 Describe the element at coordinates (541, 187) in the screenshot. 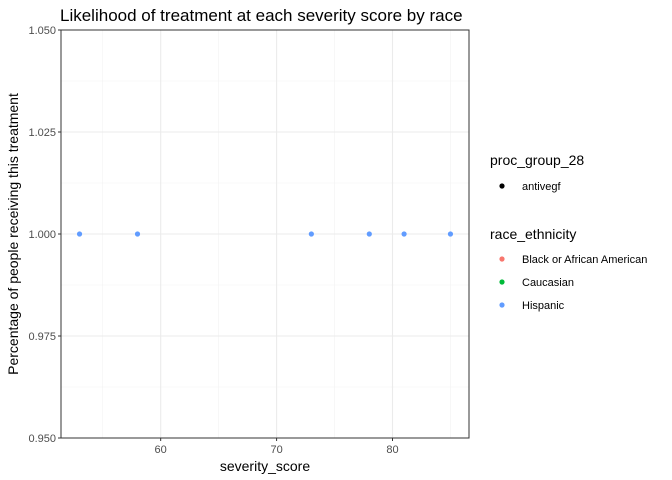

I see `legend-label: antivegf` at that location.